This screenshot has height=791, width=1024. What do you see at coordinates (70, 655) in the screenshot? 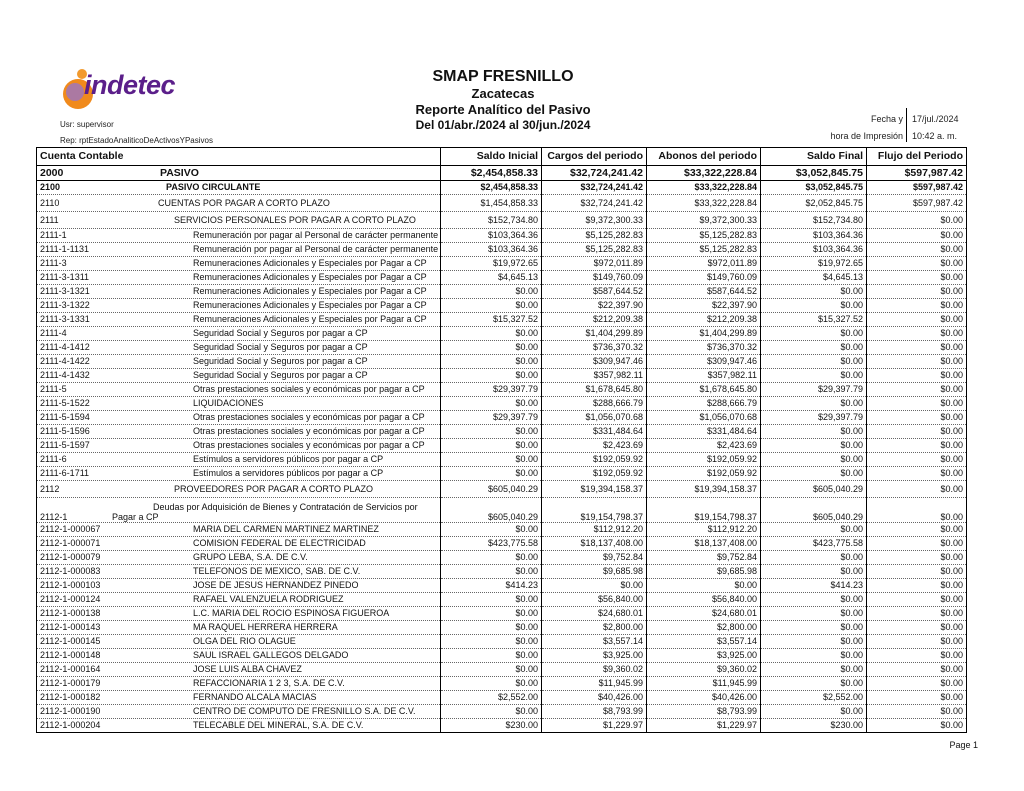
I see `account-code: 2112-1-000148` at bounding box center [70, 655].